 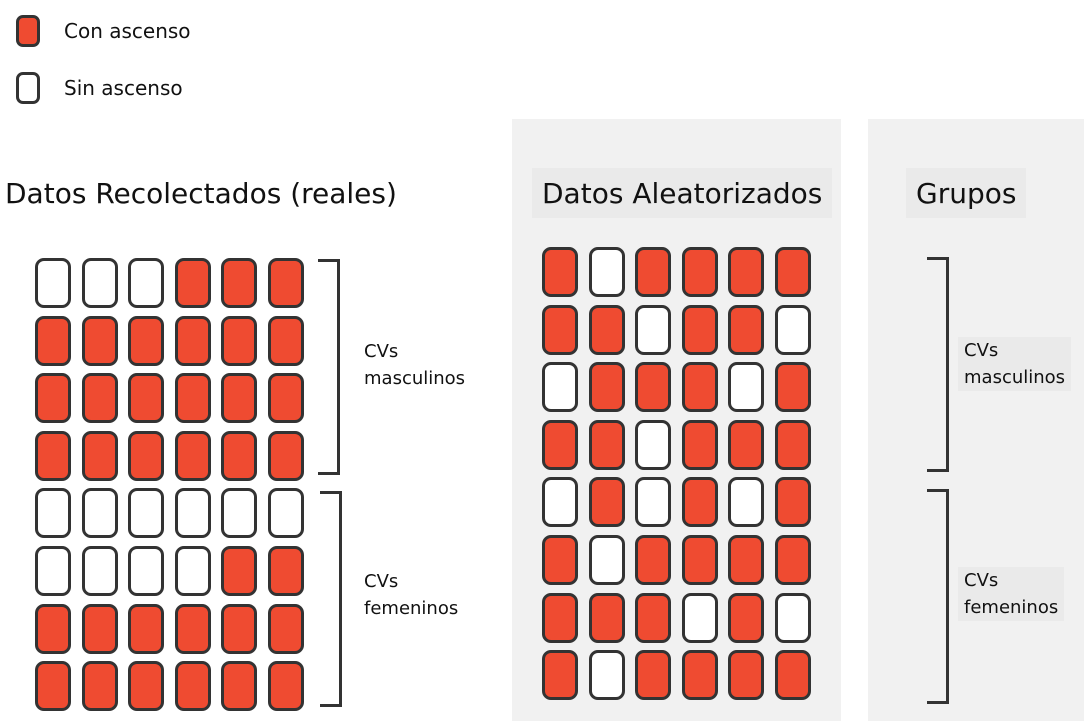 What do you see at coordinates (746, 445) in the screenshot?
I see `randomized-cell-r4-c5` at bounding box center [746, 445].